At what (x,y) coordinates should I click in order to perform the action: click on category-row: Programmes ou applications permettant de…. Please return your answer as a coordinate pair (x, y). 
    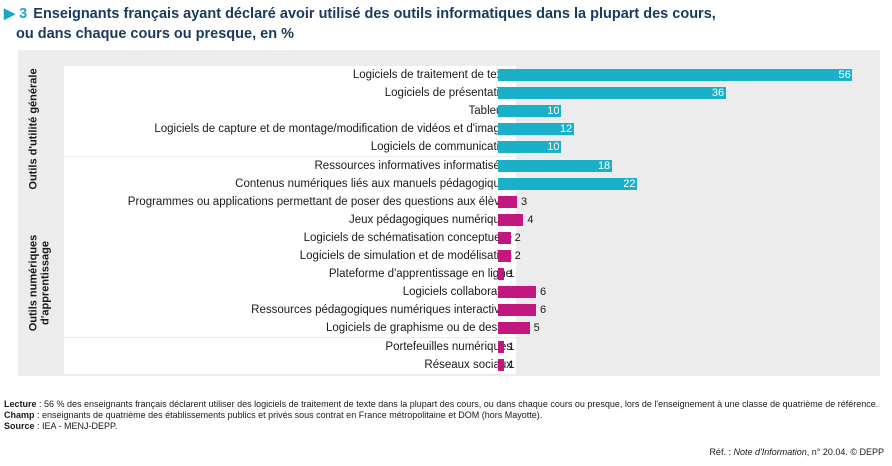
    Looking at the image, I should click on (290, 201).